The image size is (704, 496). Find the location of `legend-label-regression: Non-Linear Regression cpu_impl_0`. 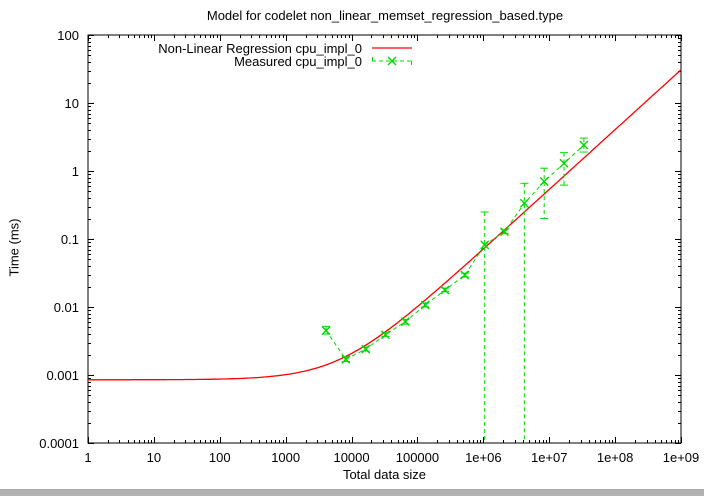

legend-label-regression: Non-Linear Regression cpu_impl_0 is located at coordinates (260, 48).